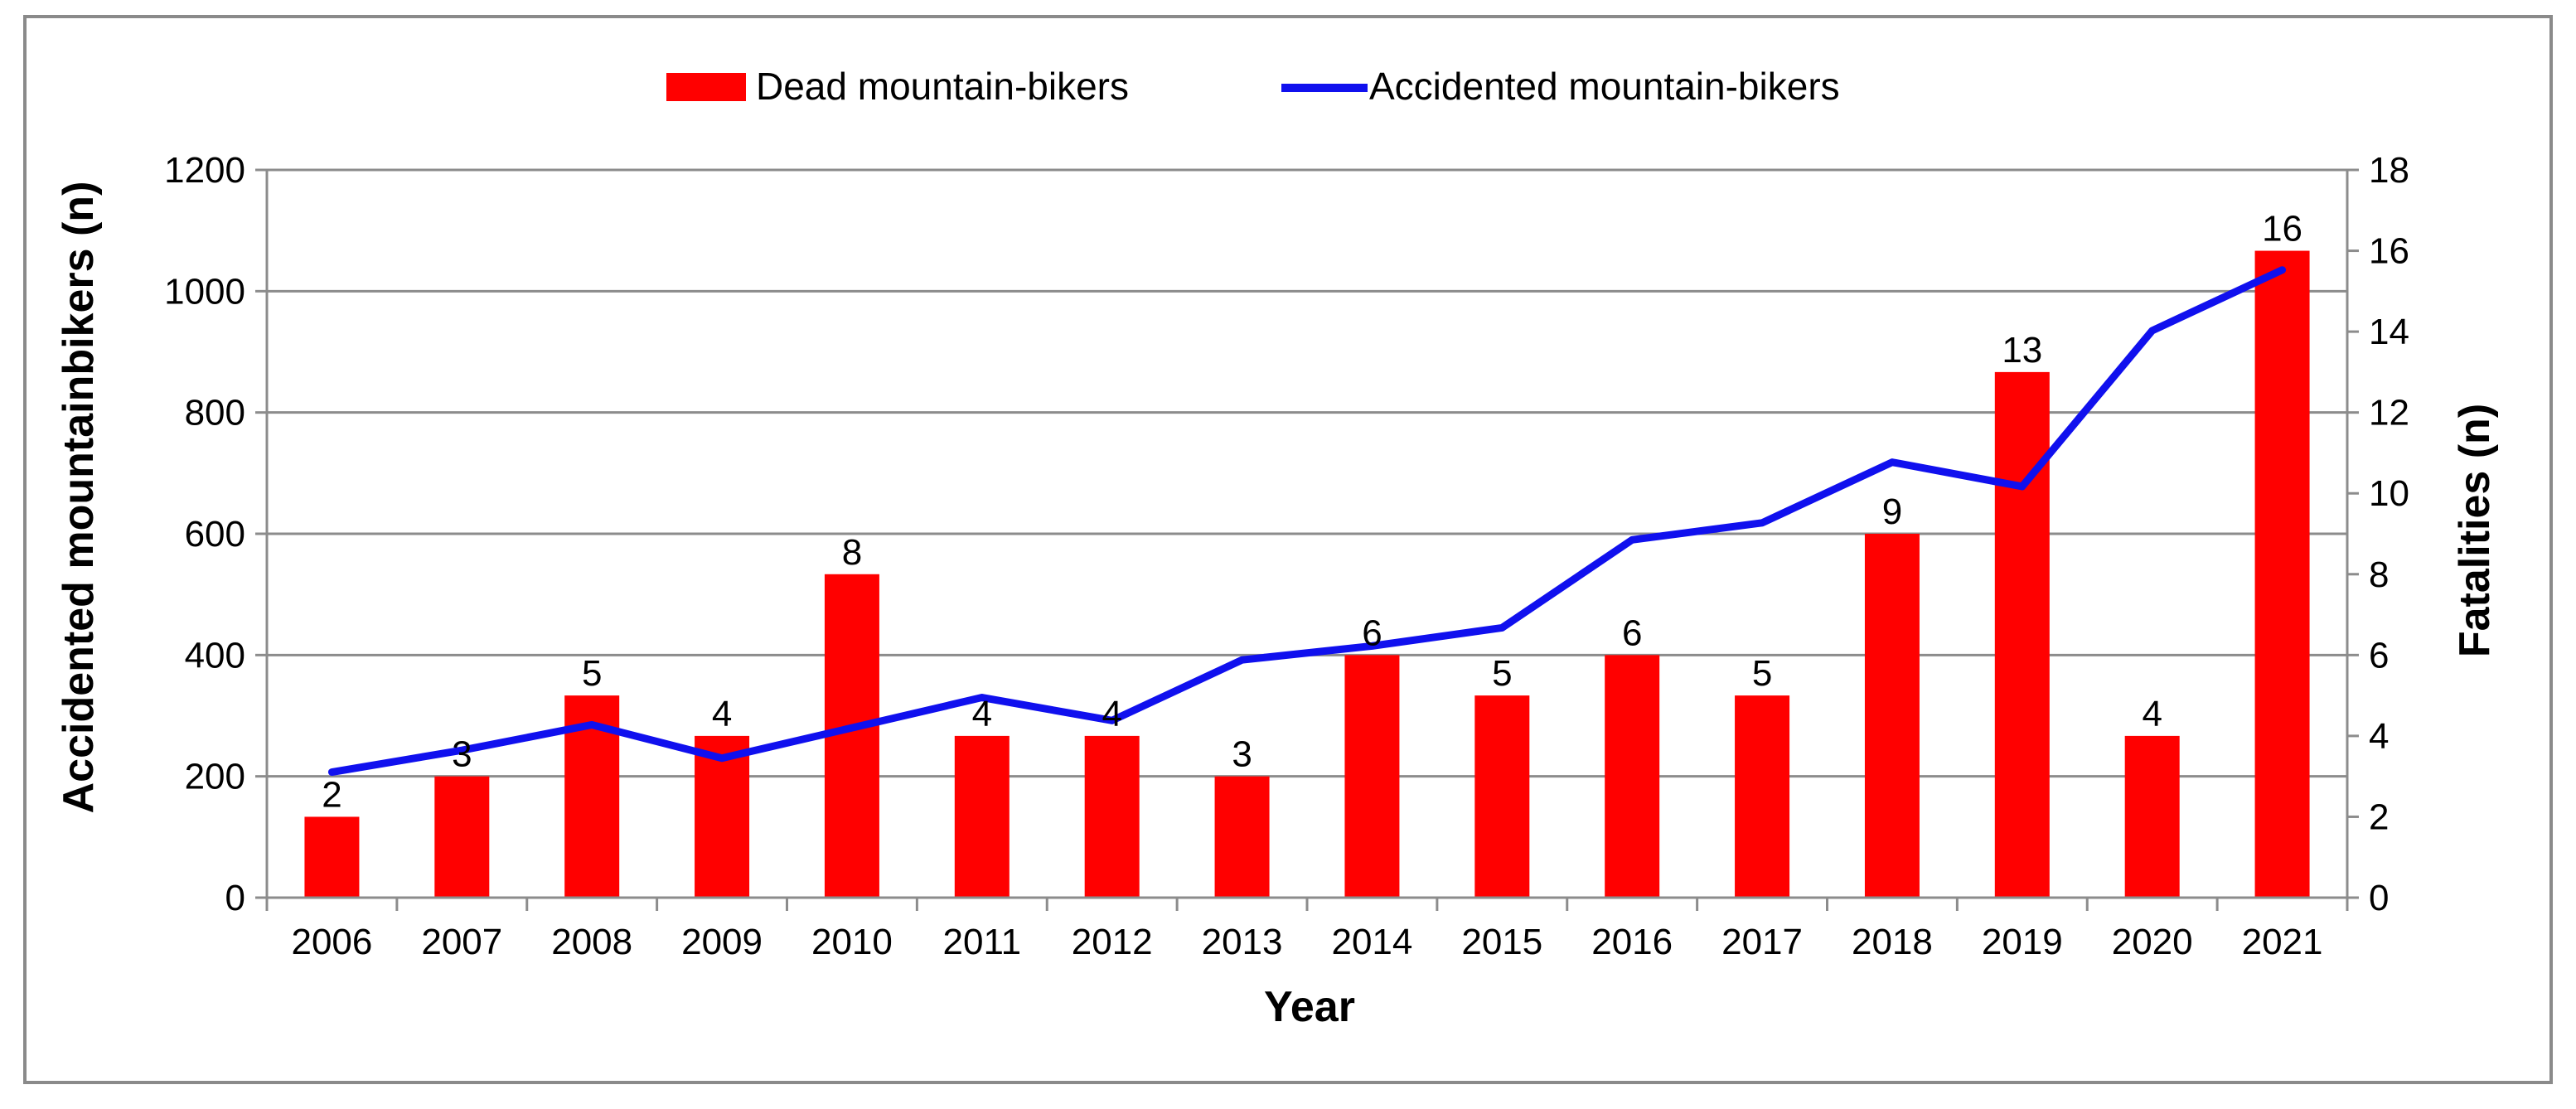  Describe the element at coordinates (591, 942) in the screenshot. I see `x-tick-label: 2008` at that location.